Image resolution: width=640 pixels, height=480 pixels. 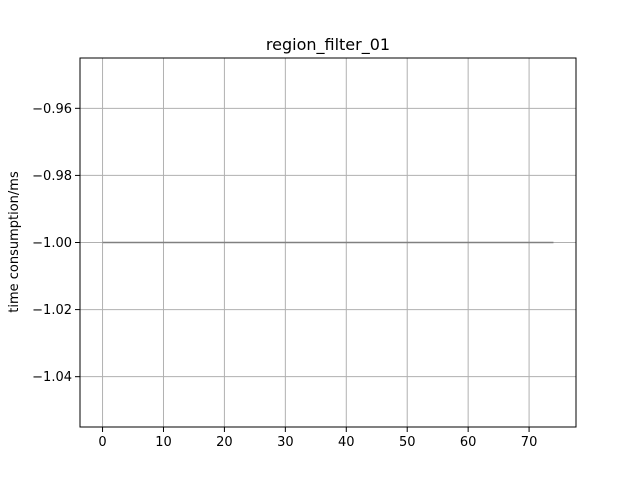 What do you see at coordinates (224, 442) in the screenshot?
I see `x-tick-label: 20` at bounding box center [224, 442].